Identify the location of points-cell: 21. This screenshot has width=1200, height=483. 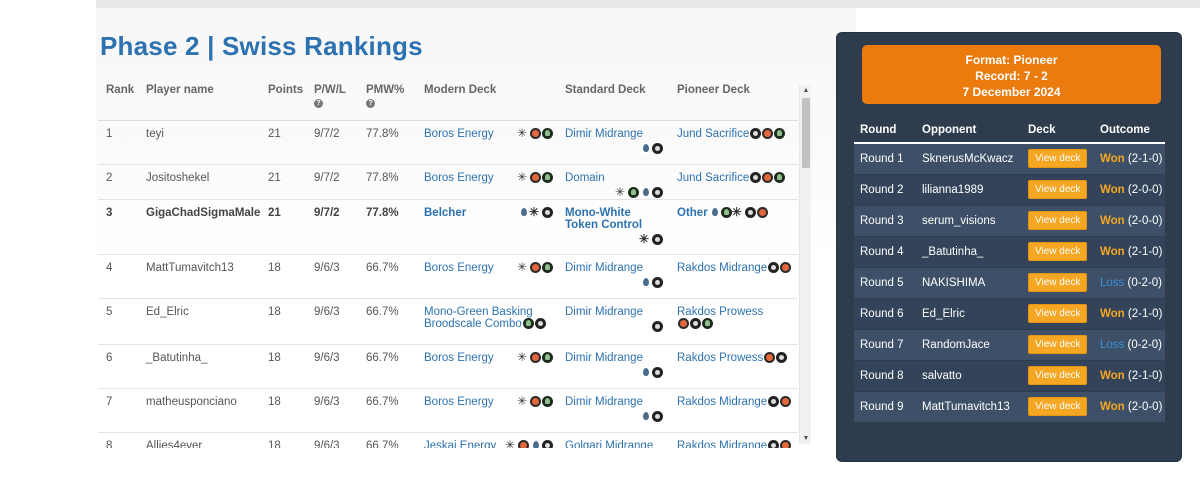
(283, 182).